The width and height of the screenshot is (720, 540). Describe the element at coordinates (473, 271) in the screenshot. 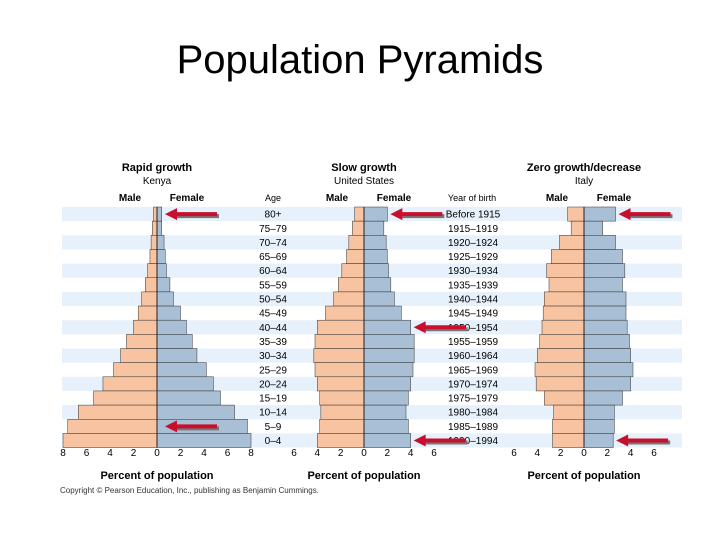

I see `birth-year-label: 1930–1934` at that location.